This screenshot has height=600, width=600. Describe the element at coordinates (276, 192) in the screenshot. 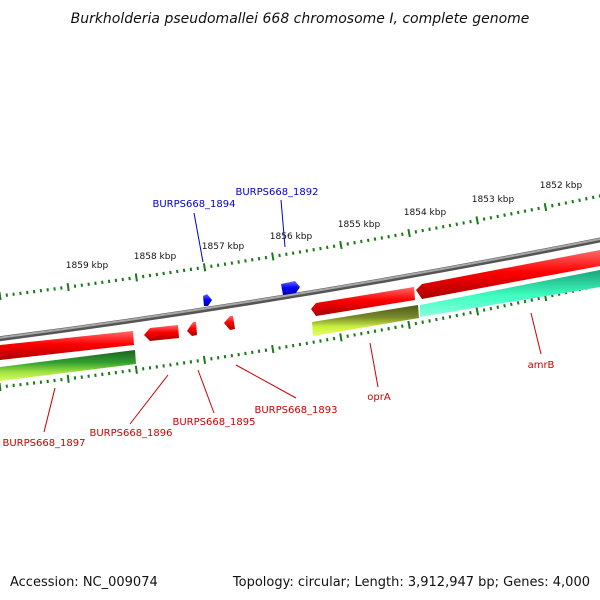

I see `gene-label-BURPS668_1892: BURPS668_1892` at that location.